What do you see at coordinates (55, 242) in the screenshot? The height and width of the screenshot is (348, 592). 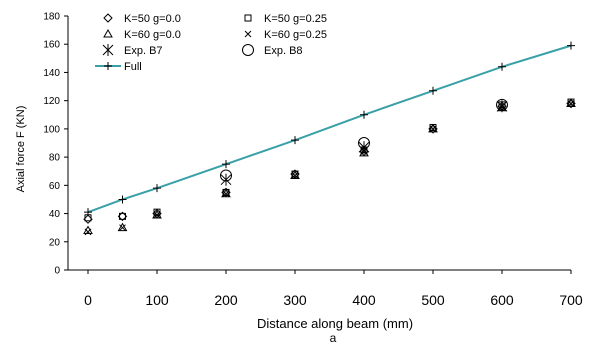 I see `y-tick-label: 20` at bounding box center [55, 242].